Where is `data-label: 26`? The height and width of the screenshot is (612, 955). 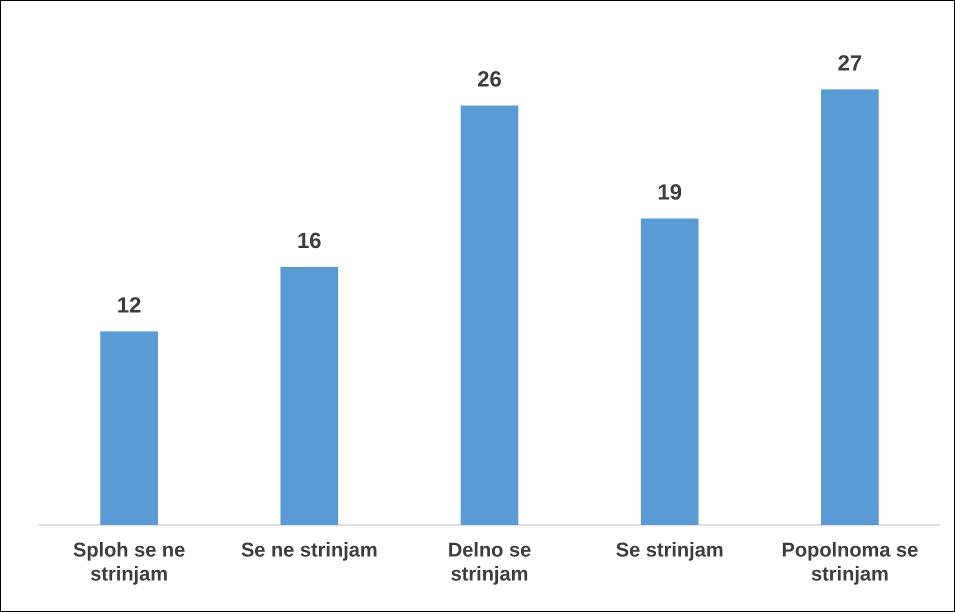
data-label: 26 is located at coordinates (489, 79).